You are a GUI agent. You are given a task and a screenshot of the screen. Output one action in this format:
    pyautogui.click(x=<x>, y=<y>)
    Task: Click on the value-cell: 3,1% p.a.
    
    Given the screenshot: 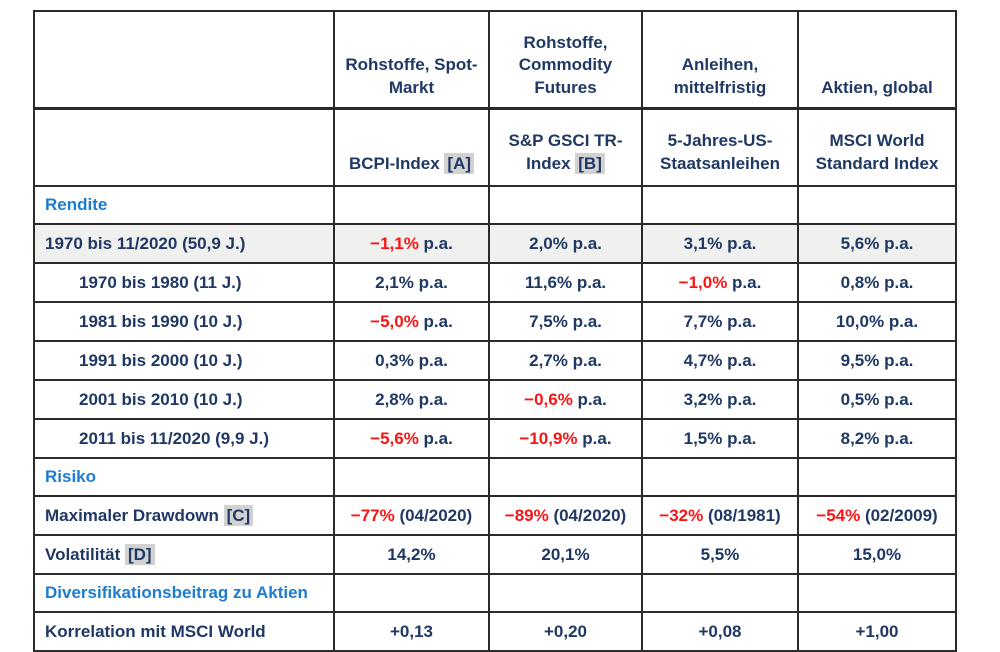 What is the action you would take?
    pyautogui.click(x=720, y=243)
    